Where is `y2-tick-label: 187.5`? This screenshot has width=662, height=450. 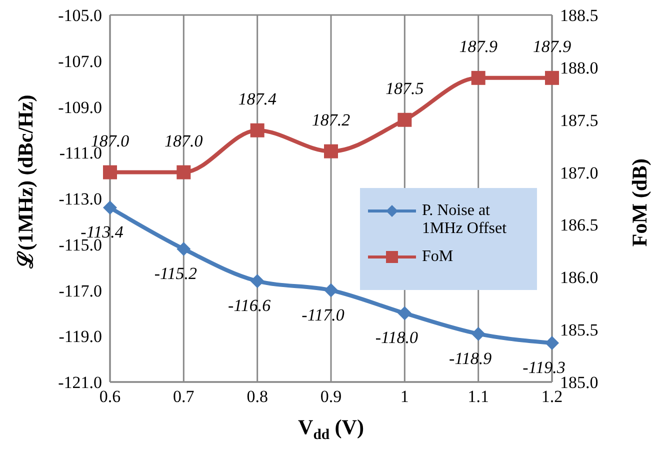 y2-tick-label: 187.5 is located at coordinates (579, 120).